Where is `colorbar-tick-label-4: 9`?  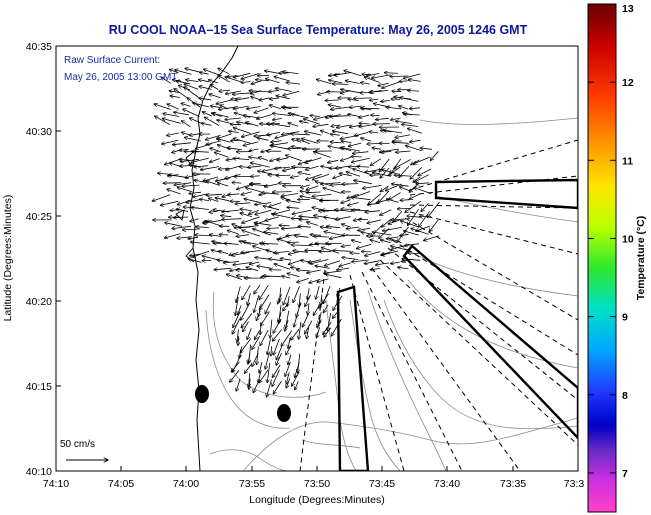
colorbar-tick-label-4: 9 is located at coordinates (625, 318).